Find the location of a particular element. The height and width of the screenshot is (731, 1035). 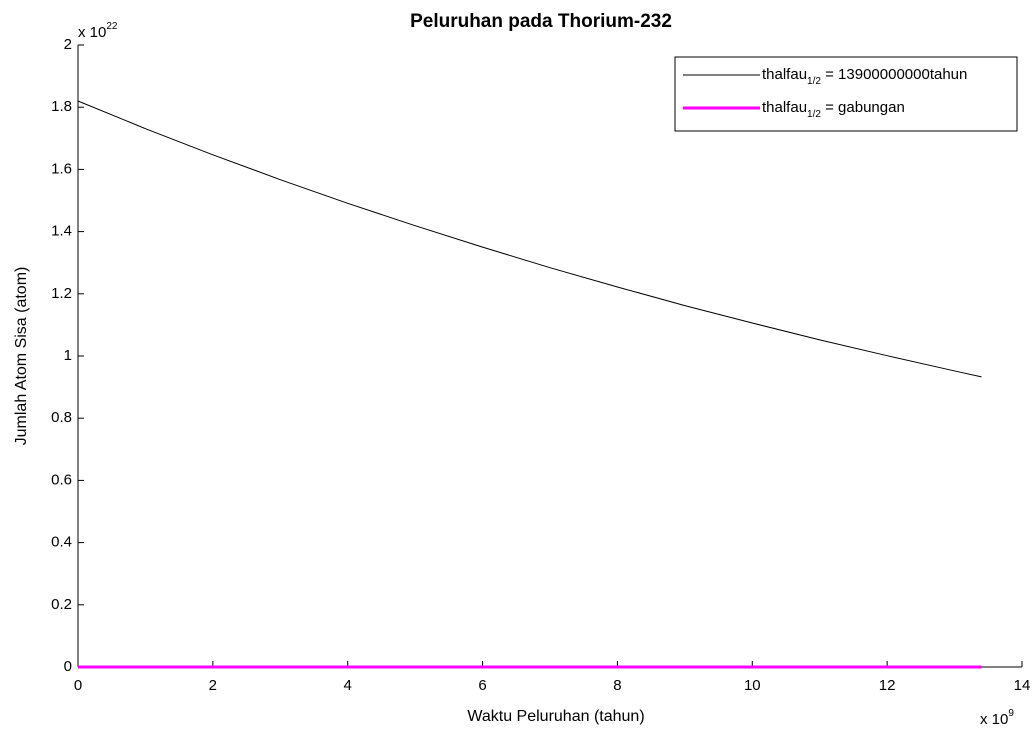

y-tick-label: 1.6 is located at coordinates (61, 168).